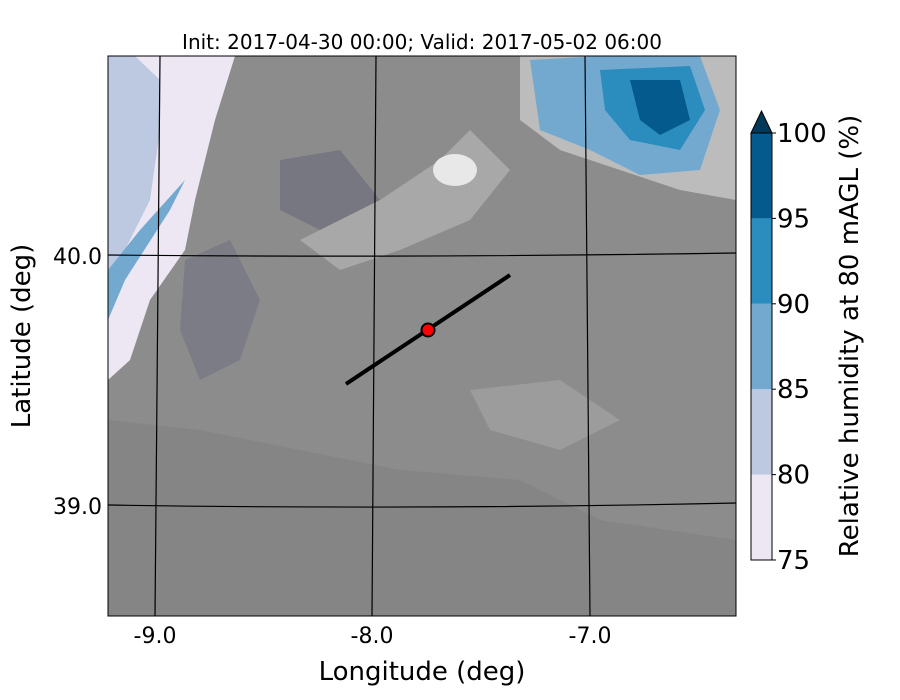  What do you see at coordinates (372, 636) in the screenshot?
I see `x-tick-label: -8.0` at bounding box center [372, 636].